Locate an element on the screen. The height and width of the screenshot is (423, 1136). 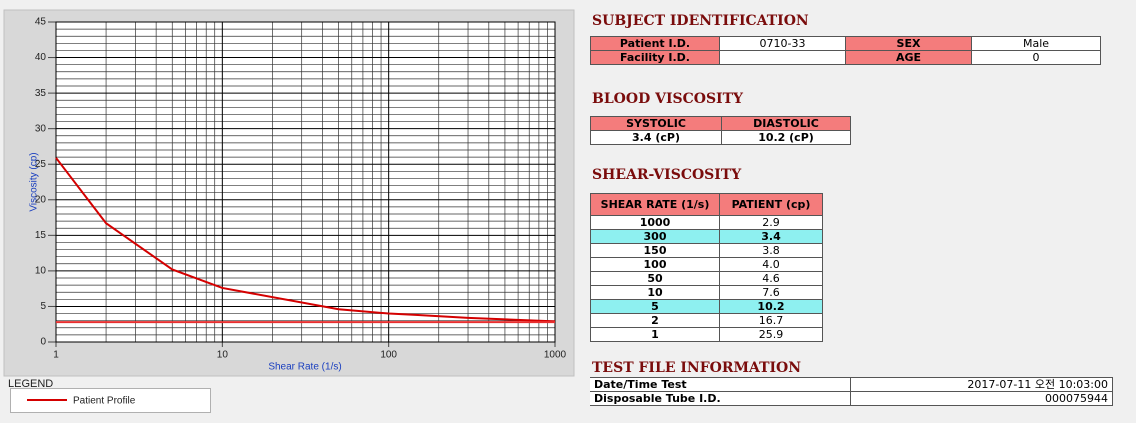
header: SHEAR RATE (1/s) is located at coordinates (655, 204).